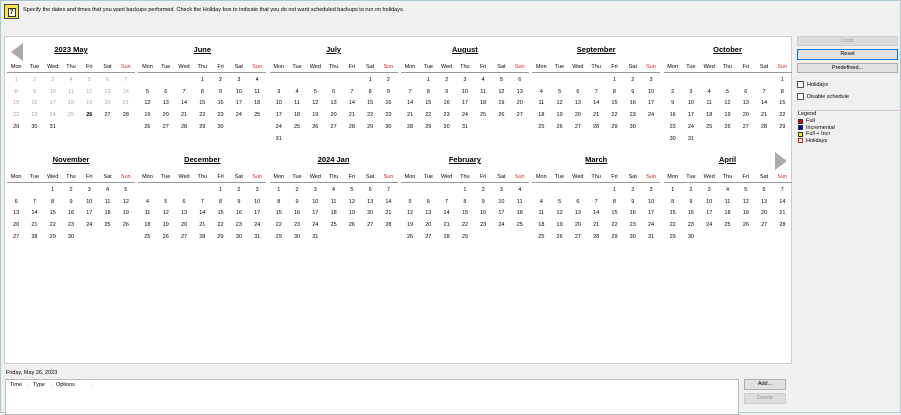  I want to click on day-cell: 14, so click(351, 103).